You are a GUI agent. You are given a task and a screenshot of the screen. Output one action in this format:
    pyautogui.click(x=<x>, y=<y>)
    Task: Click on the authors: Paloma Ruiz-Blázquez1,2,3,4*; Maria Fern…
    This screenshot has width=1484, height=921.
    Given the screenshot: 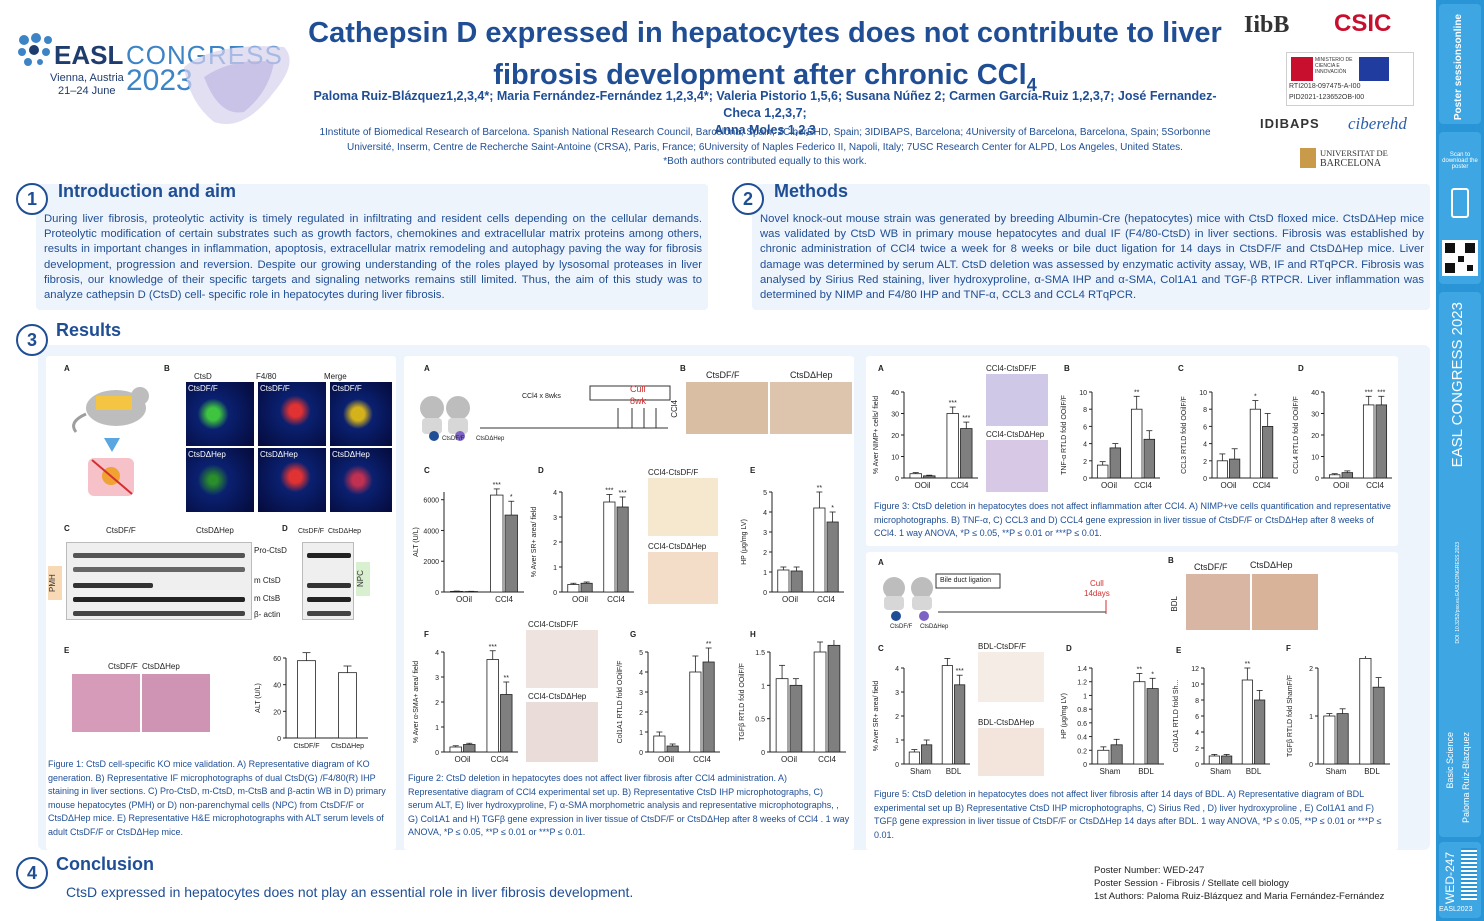 What is the action you would take?
    pyautogui.click(x=765, y=113)
    